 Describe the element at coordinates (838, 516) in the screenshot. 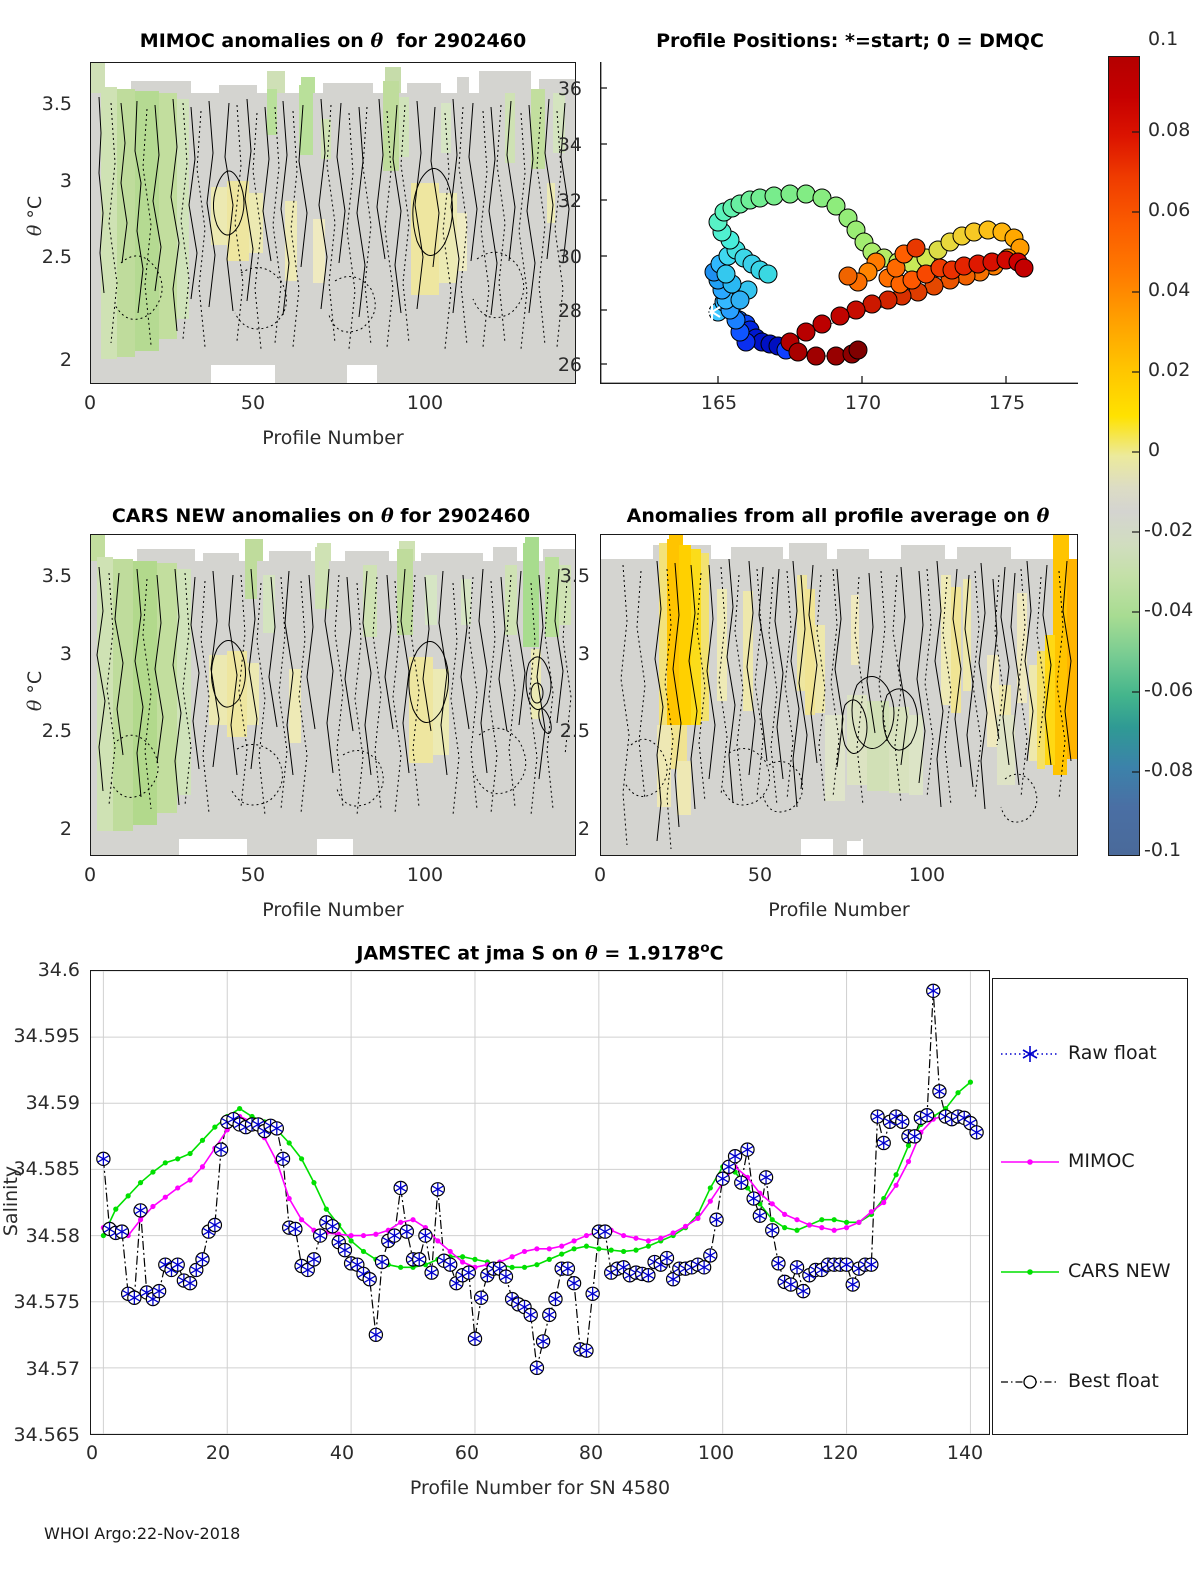

I see `allavg-panel-title: Anomalies from all profile average on θ` at that location.